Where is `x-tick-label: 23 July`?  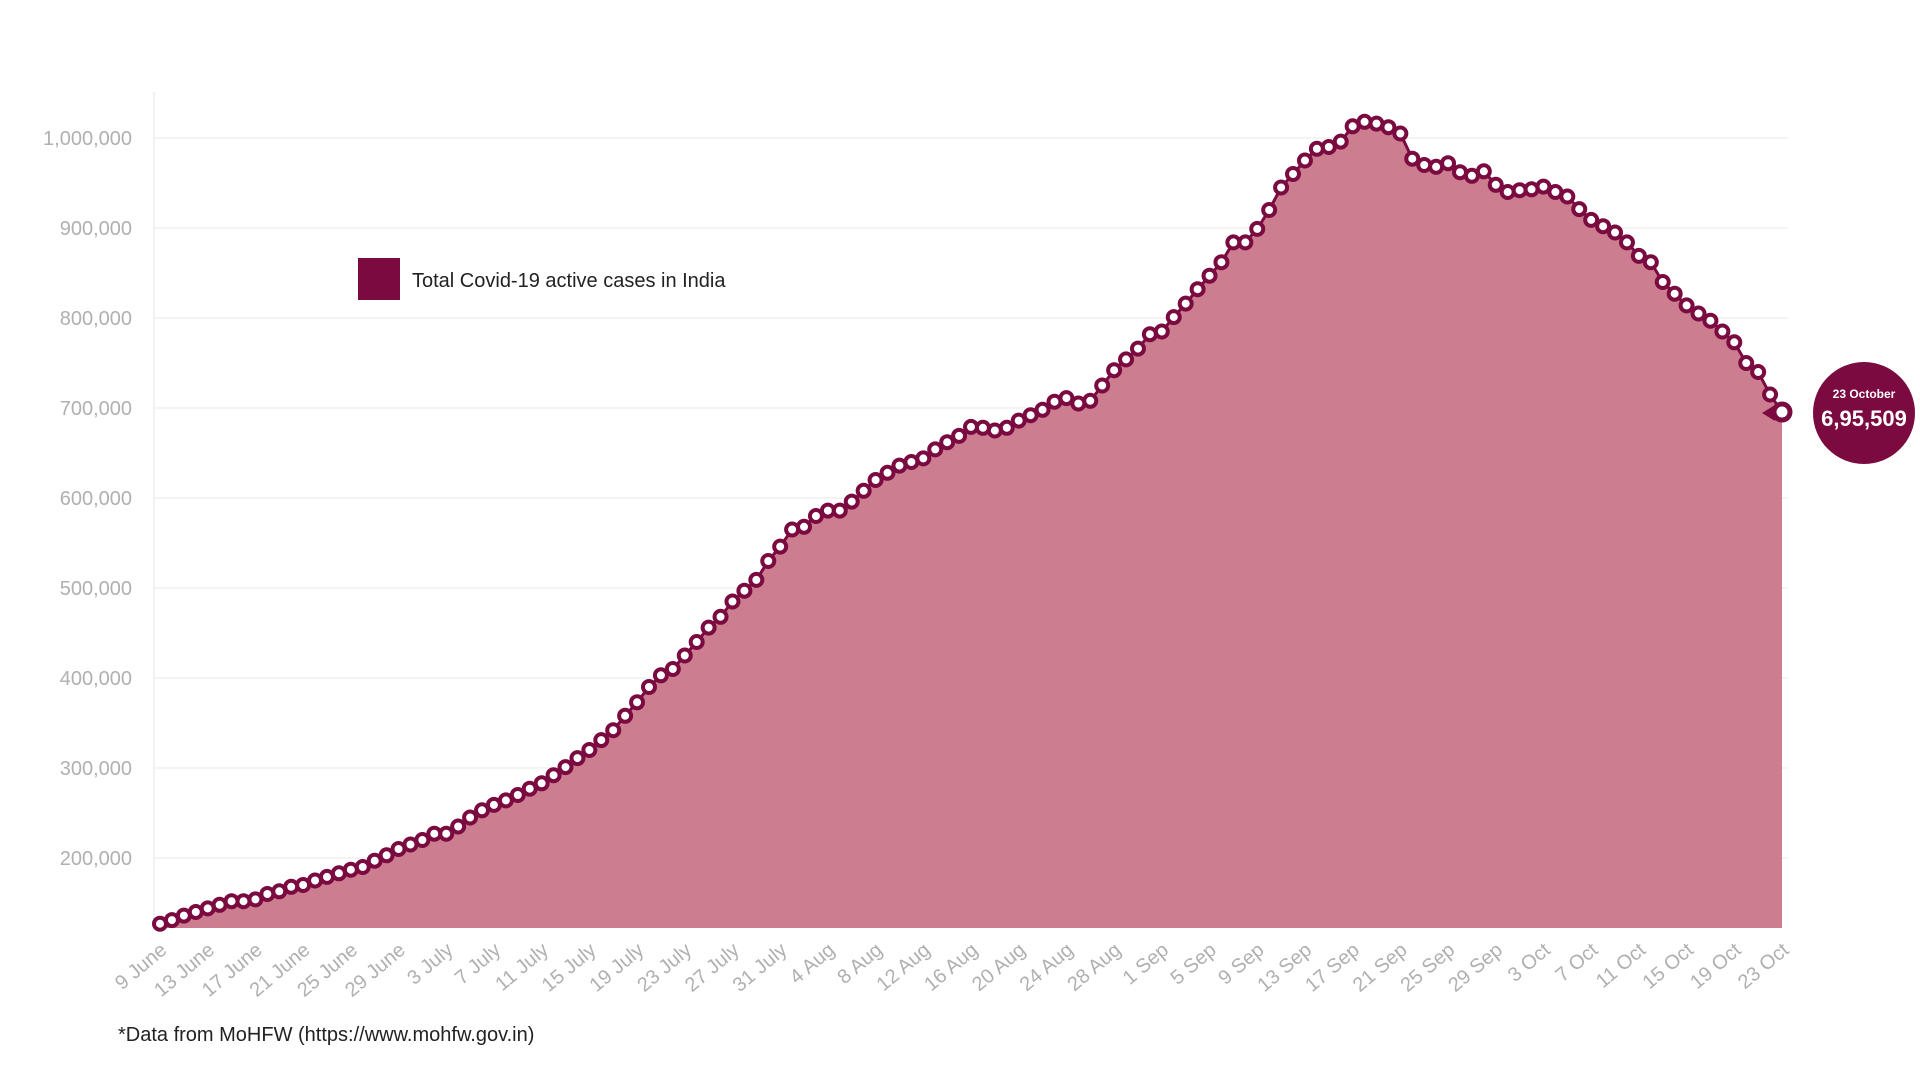
x-tick-label: 23 July is located at coordinates (664, 968).